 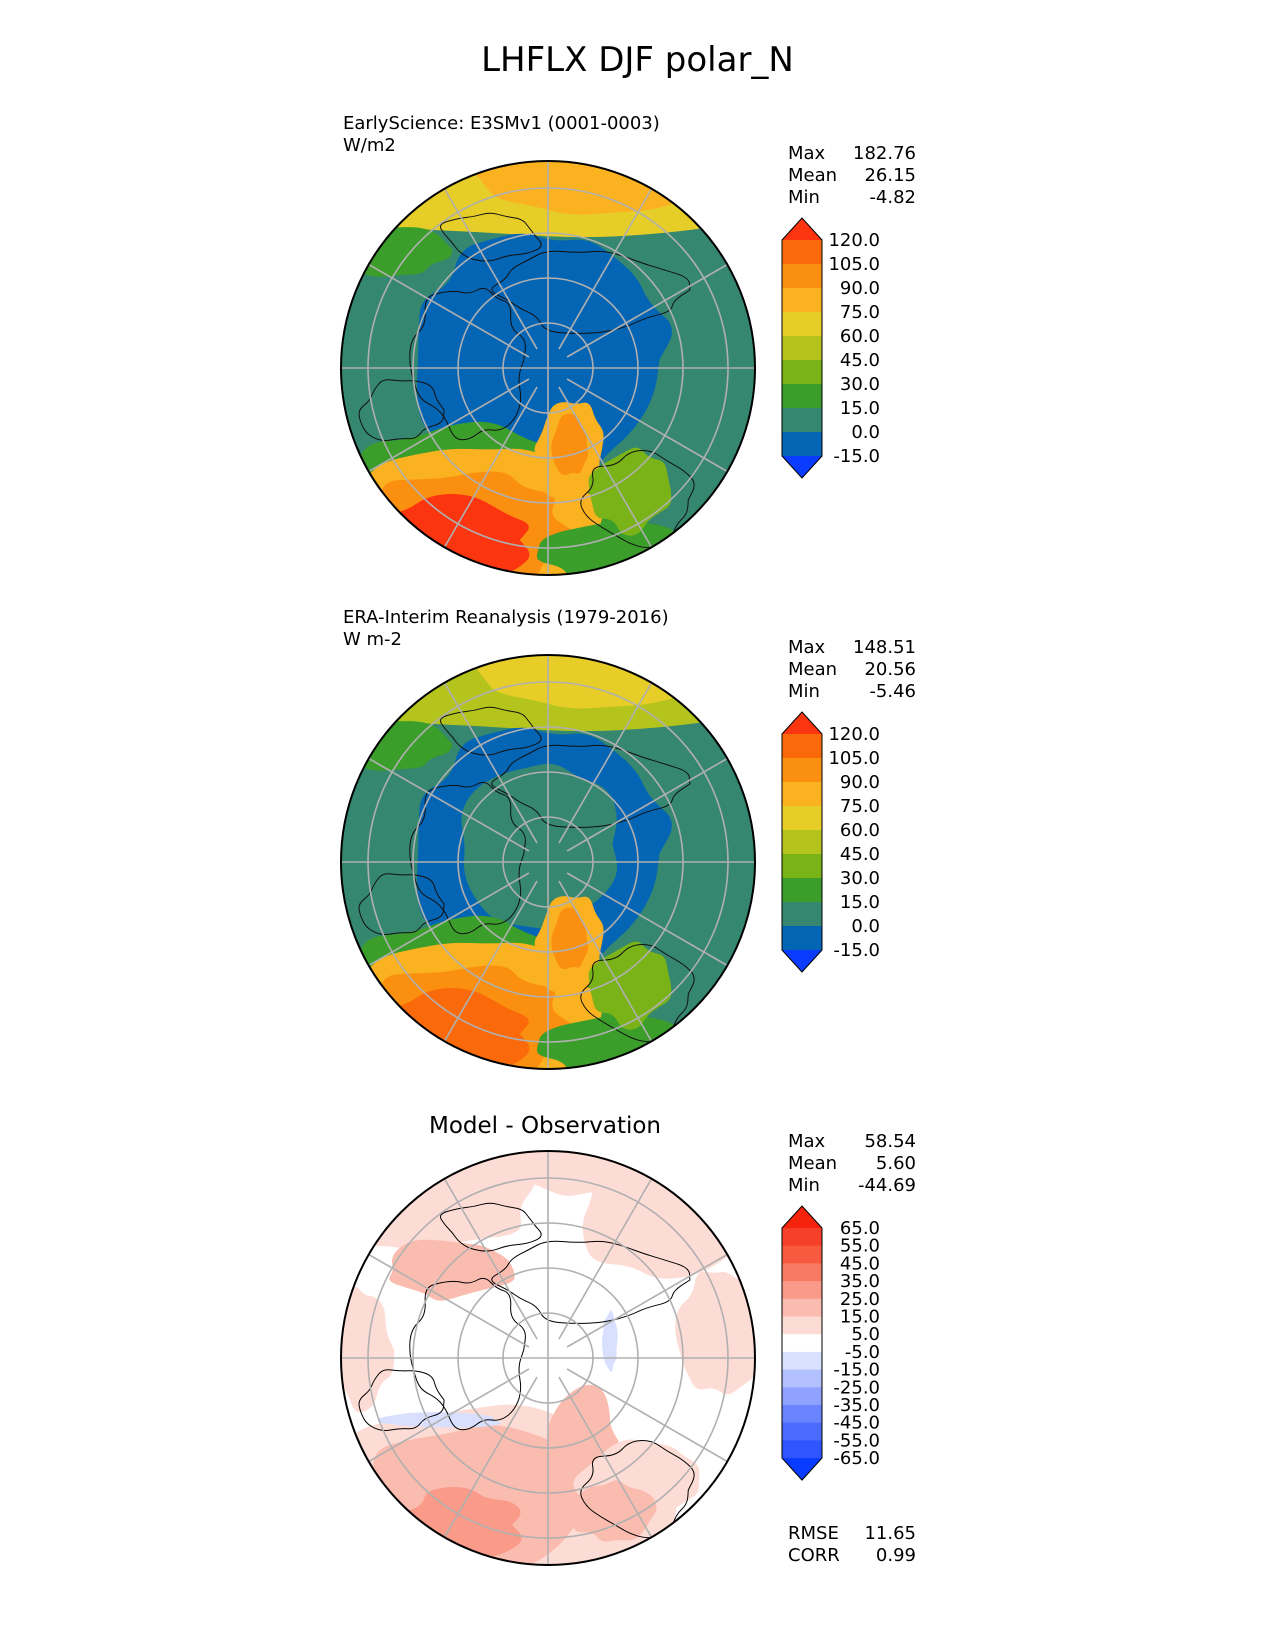 What do you see at coordinates (884, 153) in the screenshot?
I see `stat-max-value: 182.76` at bounding box center [884, 153].